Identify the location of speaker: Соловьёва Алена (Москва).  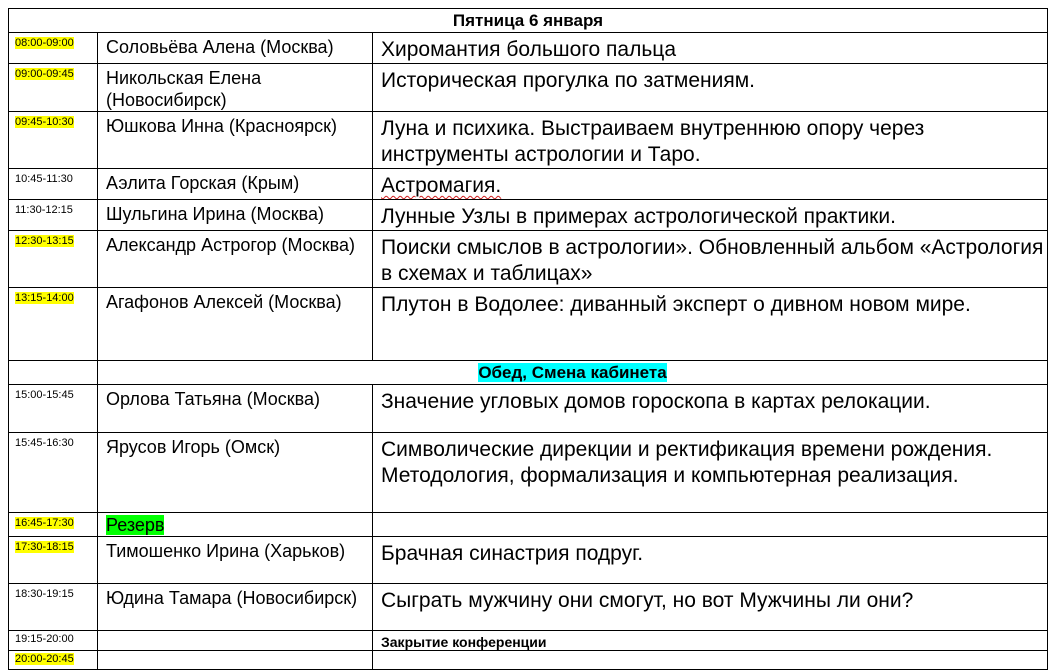
(235, 48).